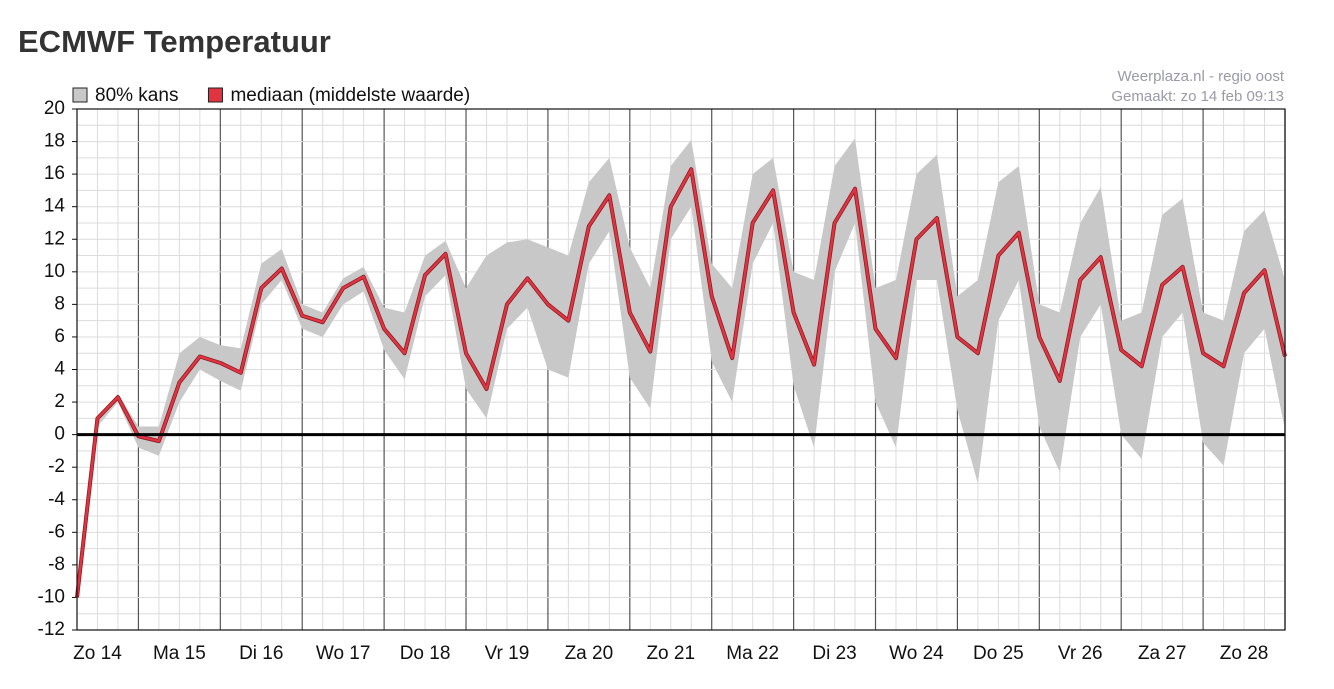 This screenshot has width=1334, height=689. I want to click on x-tick-label: Wo 24, so click(916, 653).